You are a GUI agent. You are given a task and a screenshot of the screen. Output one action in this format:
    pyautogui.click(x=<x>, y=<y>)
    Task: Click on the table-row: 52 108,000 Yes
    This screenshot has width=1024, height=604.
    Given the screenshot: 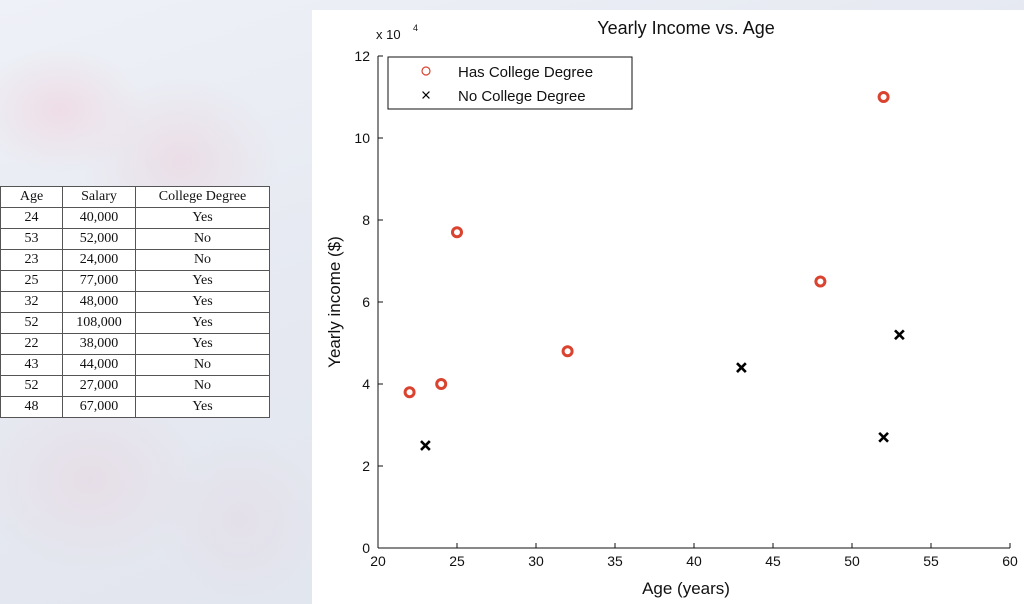 What is the action you would take?
    pyautogui.click(x=135, y=323)
    